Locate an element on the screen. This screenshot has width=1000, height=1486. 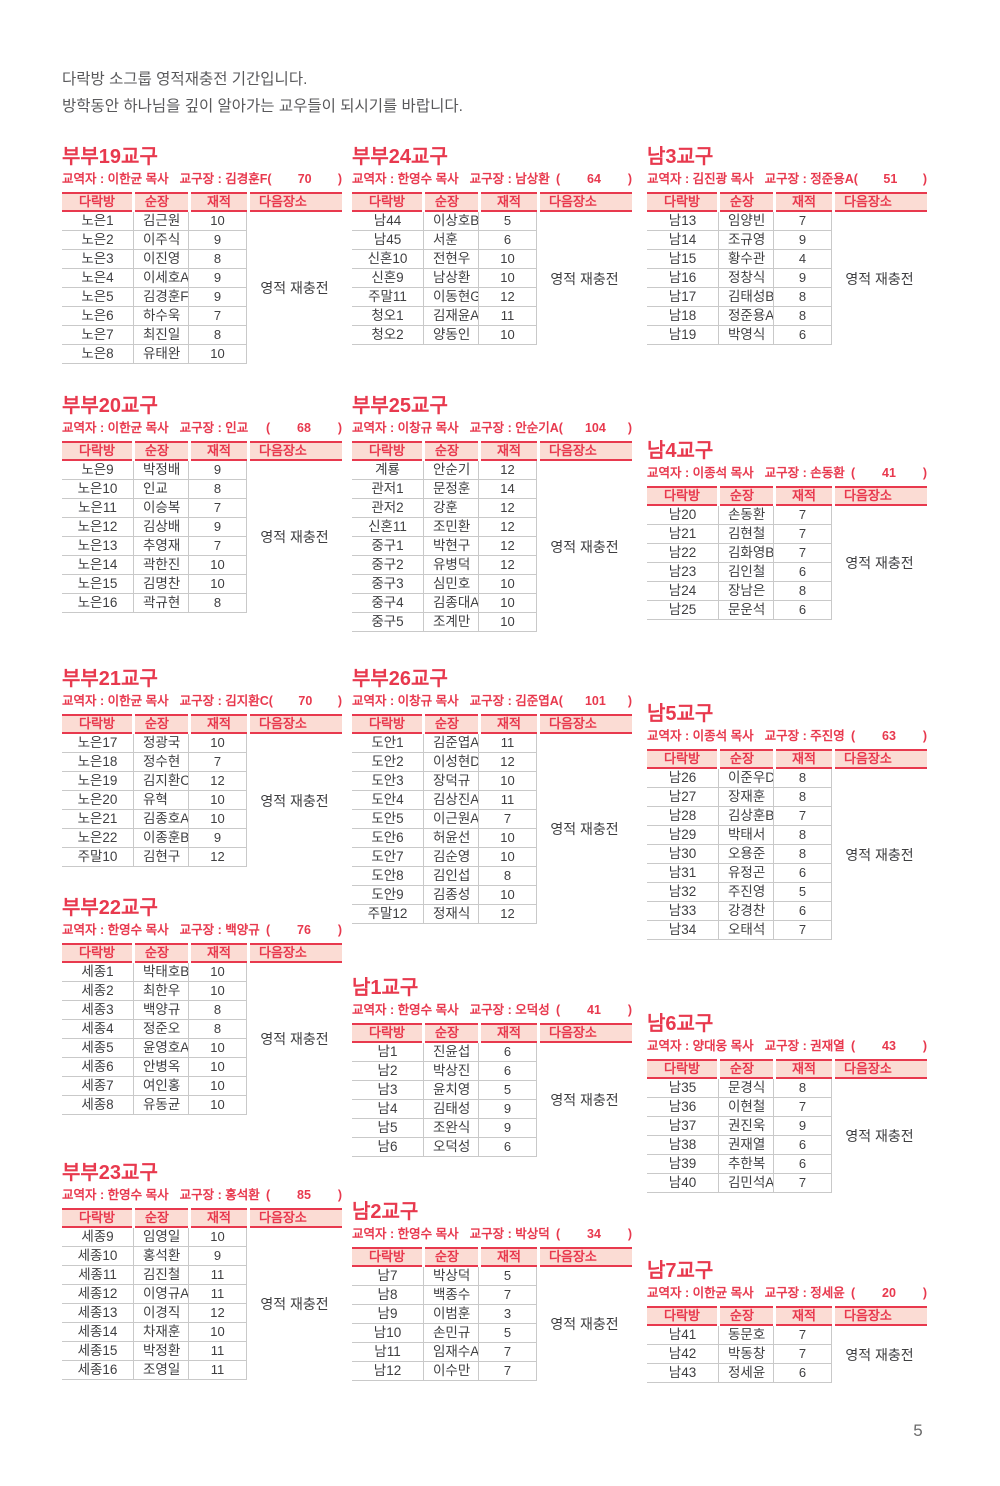
cell-sunjang: 조완식 is located at coordinates (451, 1128).